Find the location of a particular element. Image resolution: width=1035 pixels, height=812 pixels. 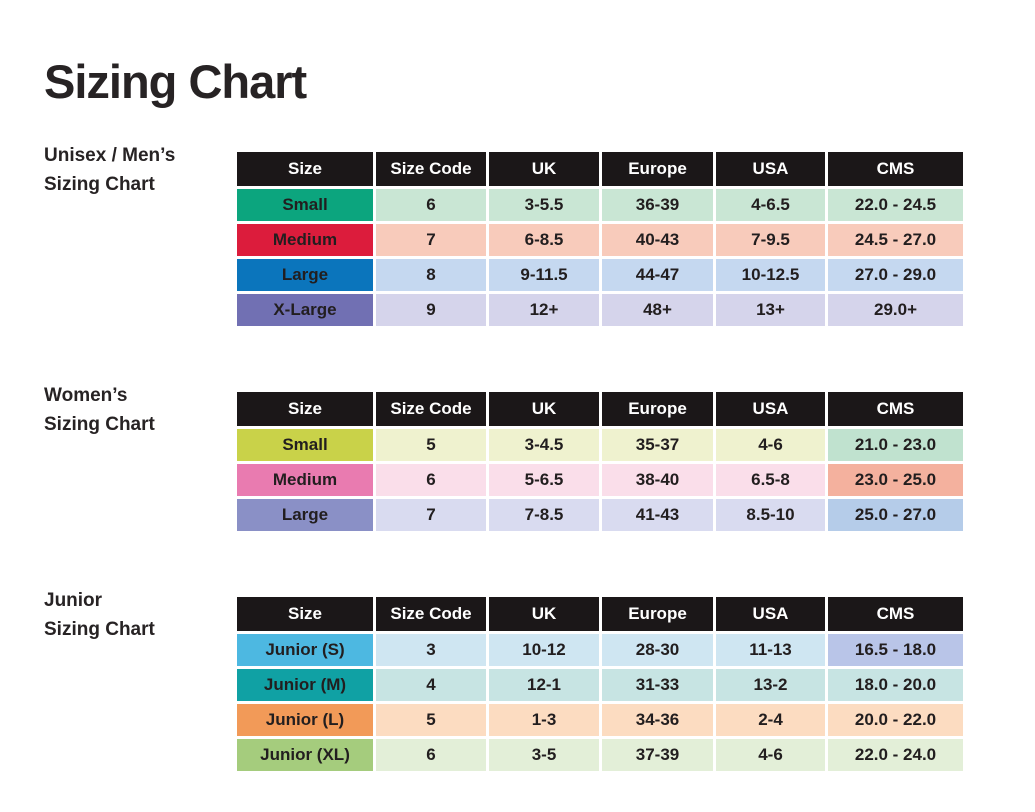

europe-cell: 31-33 is located at coordinates (657, 685).